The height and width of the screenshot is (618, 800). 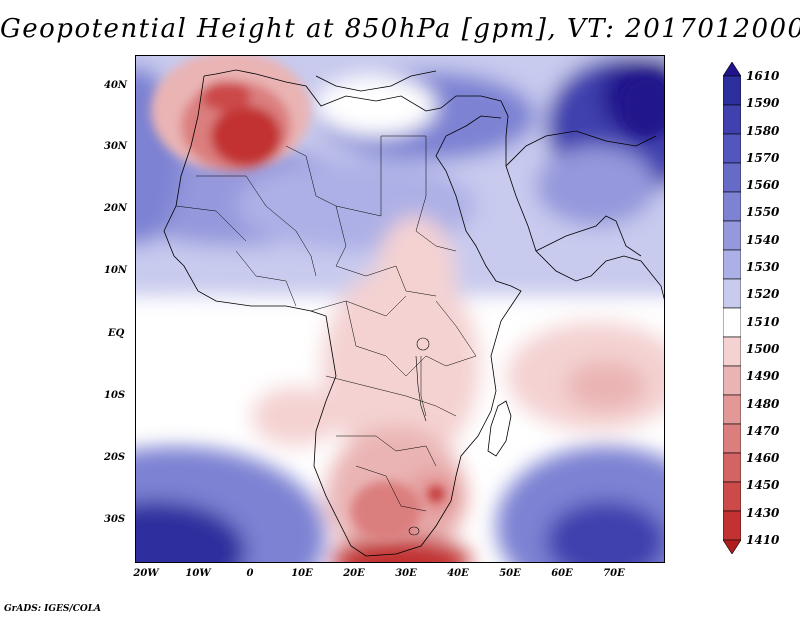 I want to click on colorbar-label: 1490, so click(x=763, y=376).